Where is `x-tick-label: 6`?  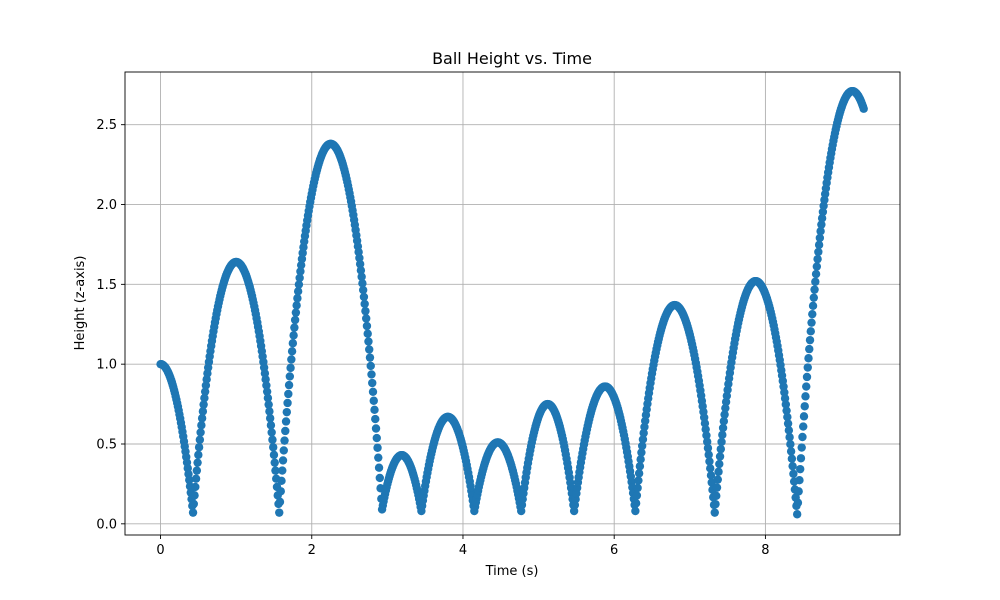
x-tick-label: 6 is located at coordinates (614, 550).